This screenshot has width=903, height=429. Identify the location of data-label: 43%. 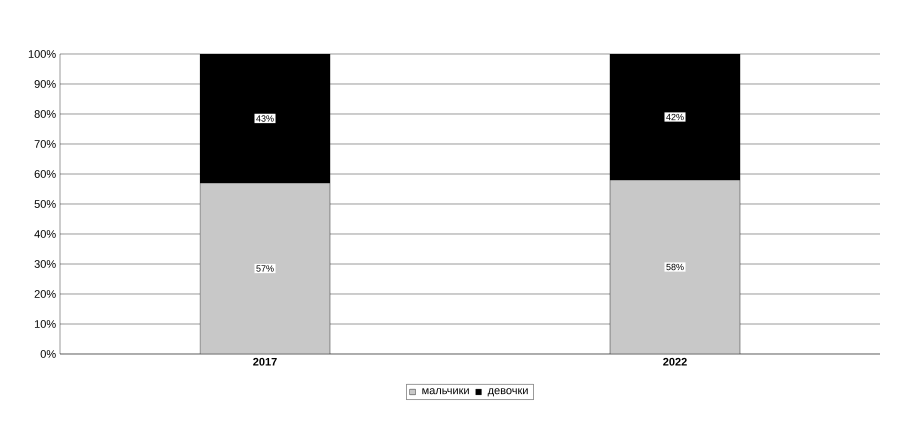
(265, 118).